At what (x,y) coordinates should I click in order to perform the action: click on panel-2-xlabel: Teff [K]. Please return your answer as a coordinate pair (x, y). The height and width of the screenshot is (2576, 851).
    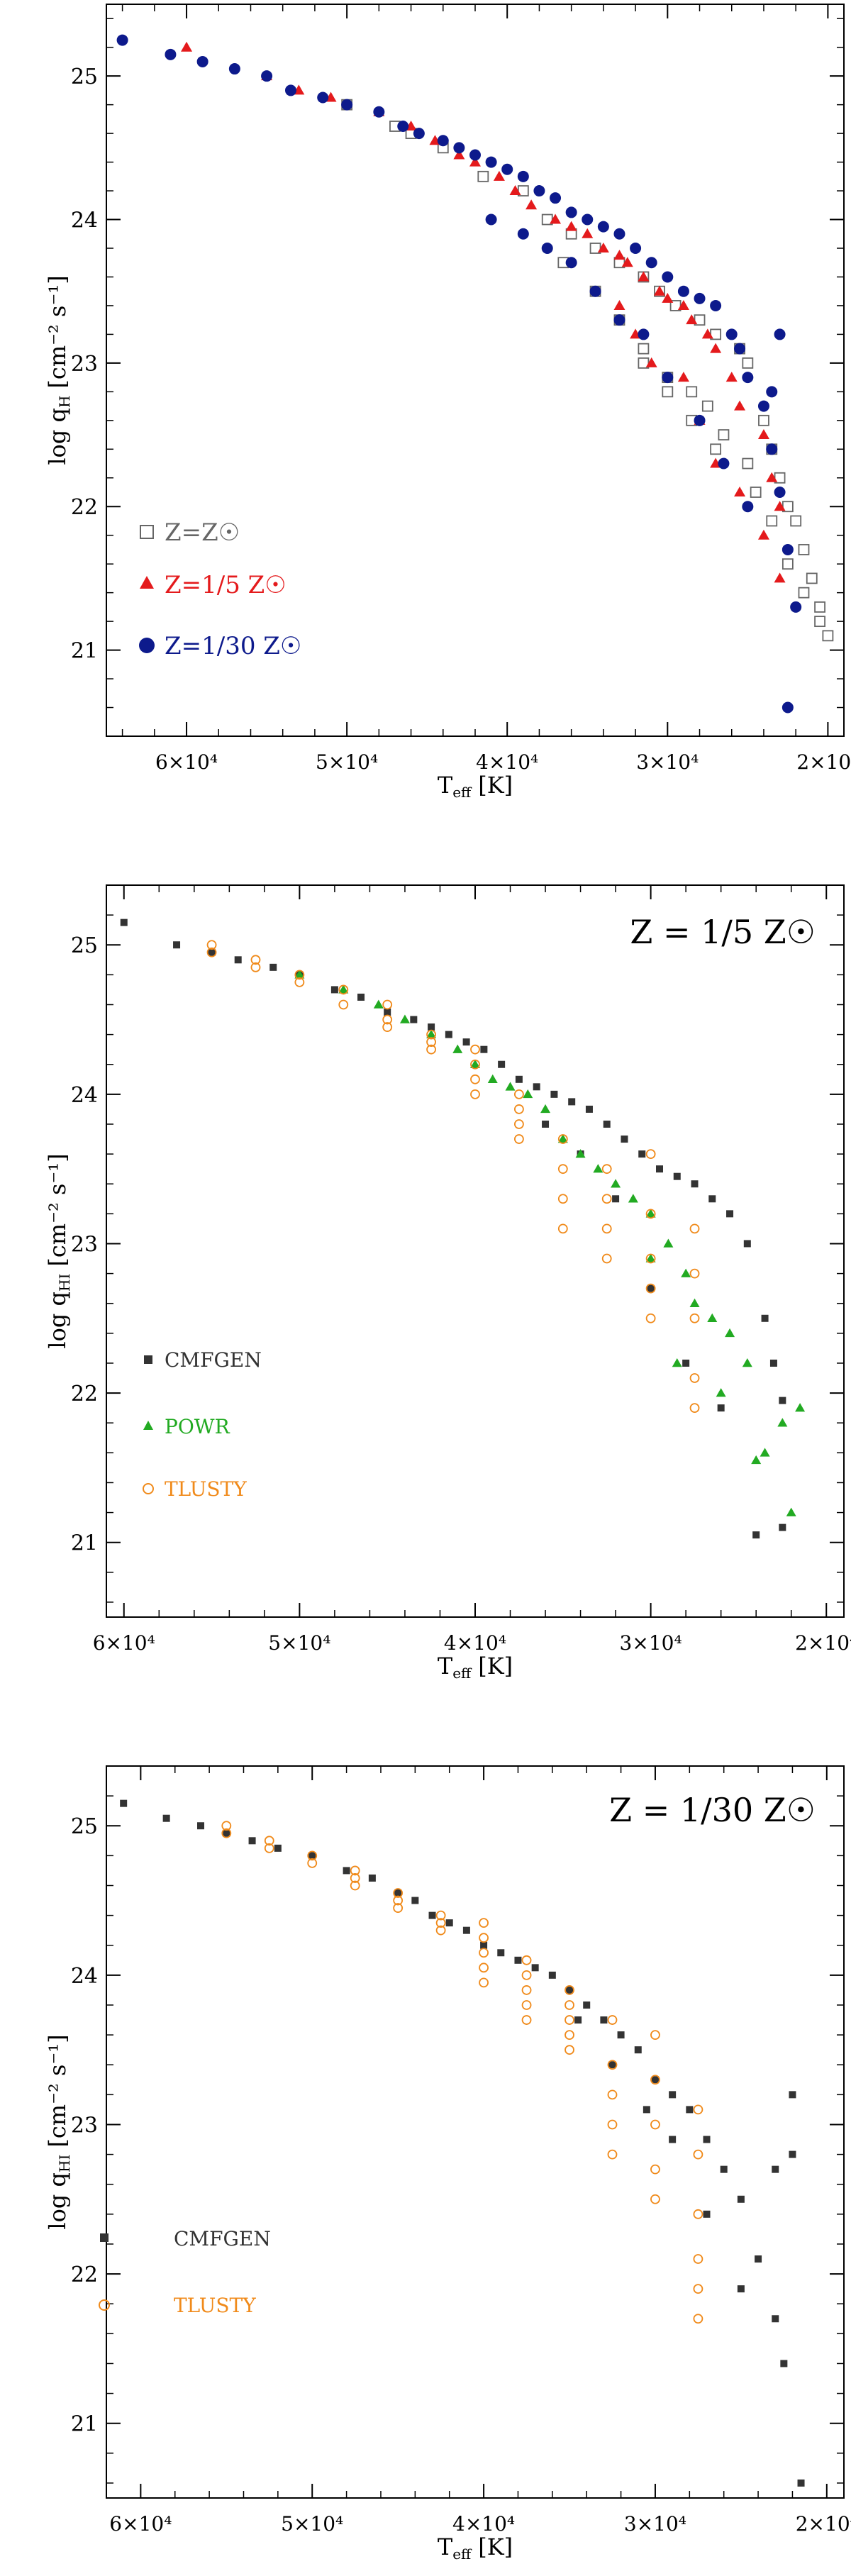
    Looking at the image, I should click on (475, 1668).